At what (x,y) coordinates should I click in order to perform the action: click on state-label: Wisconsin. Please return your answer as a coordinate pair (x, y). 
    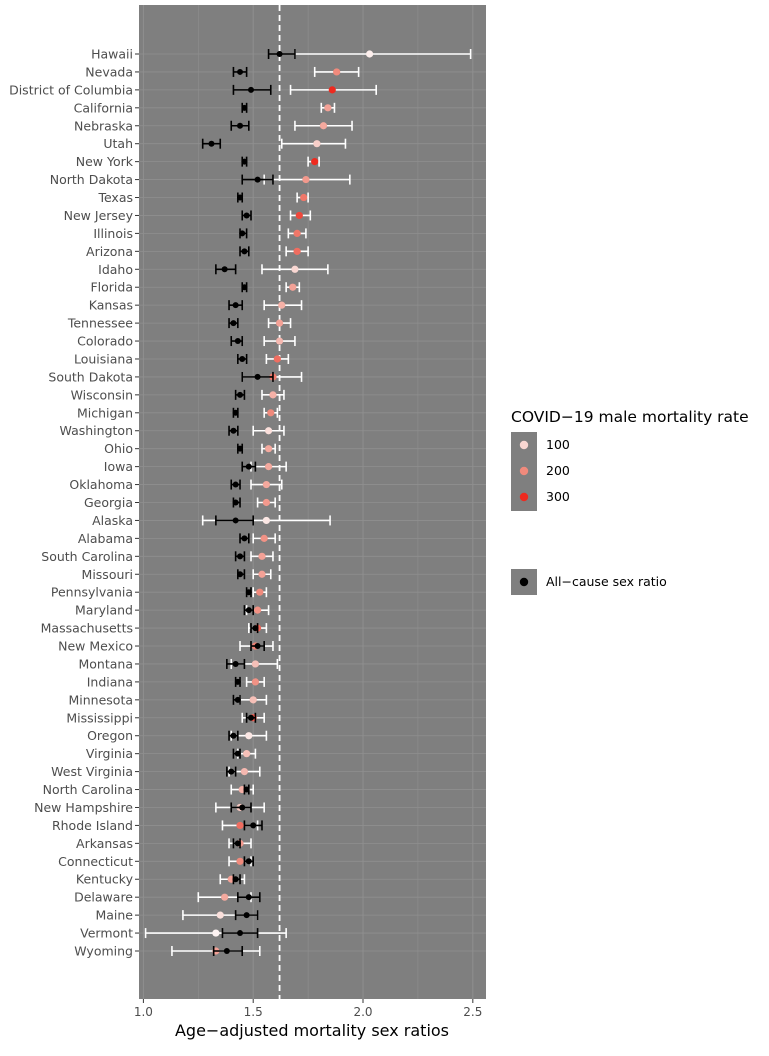
    Looking at the image, I should click on (102, 394).